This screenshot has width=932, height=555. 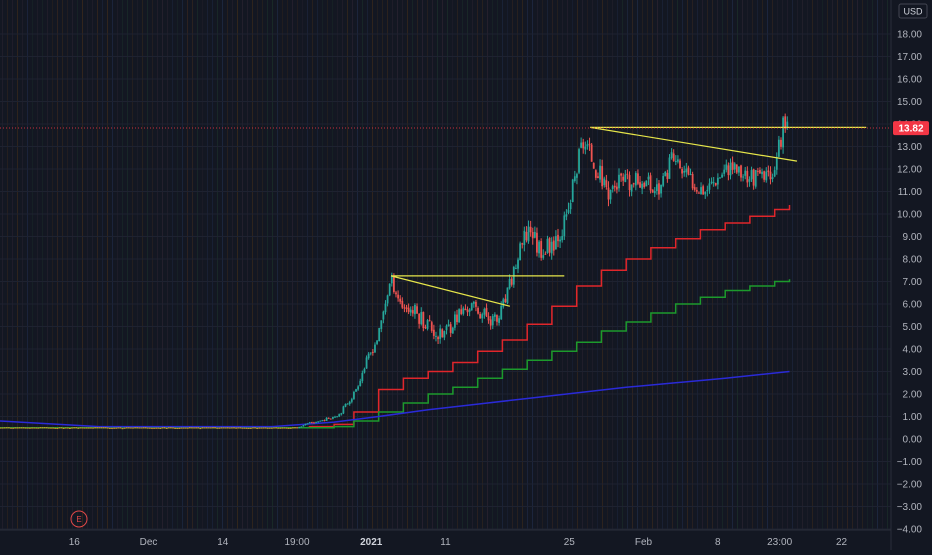 I want to click on time-tick-label: 23:00, so click(x=779, y=542).